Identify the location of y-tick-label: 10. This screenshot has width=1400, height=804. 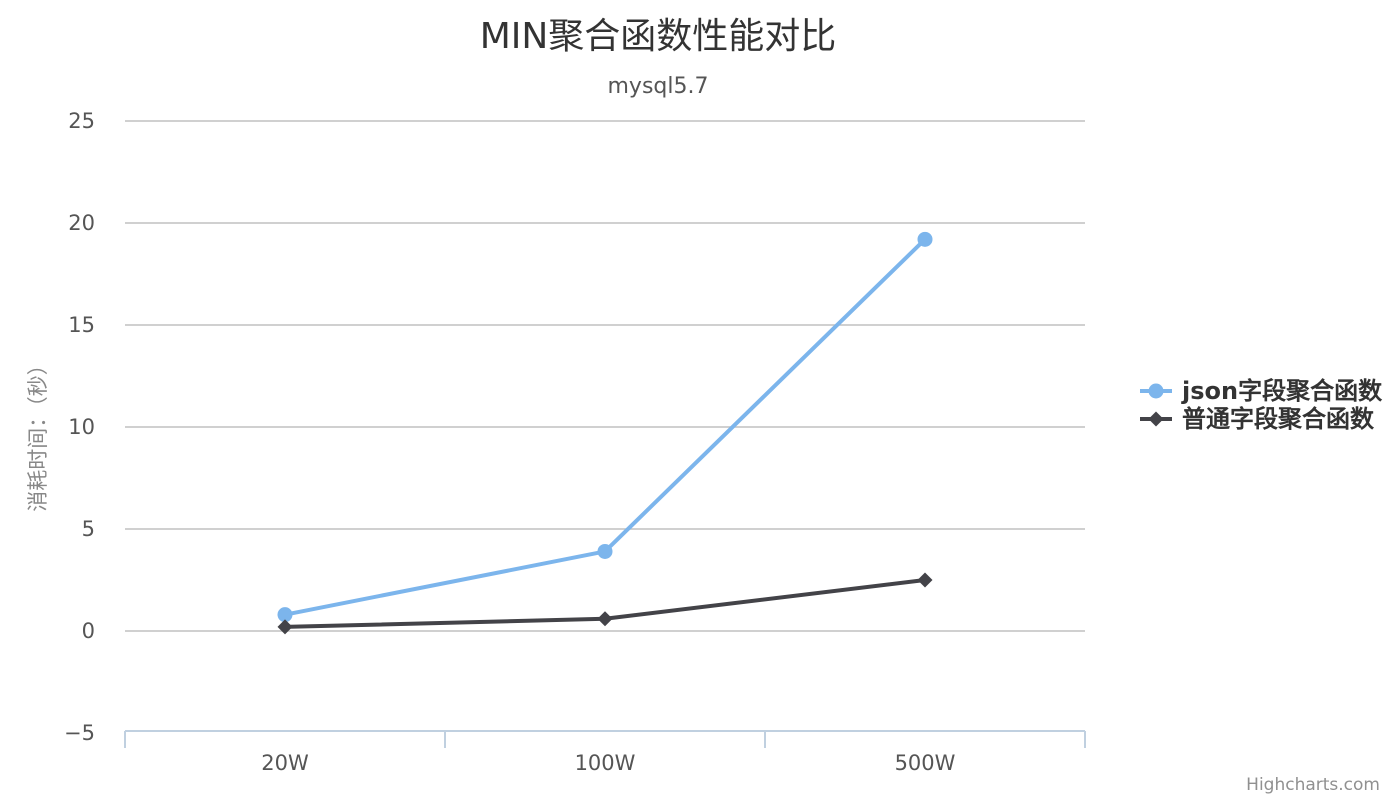
(81, 427).